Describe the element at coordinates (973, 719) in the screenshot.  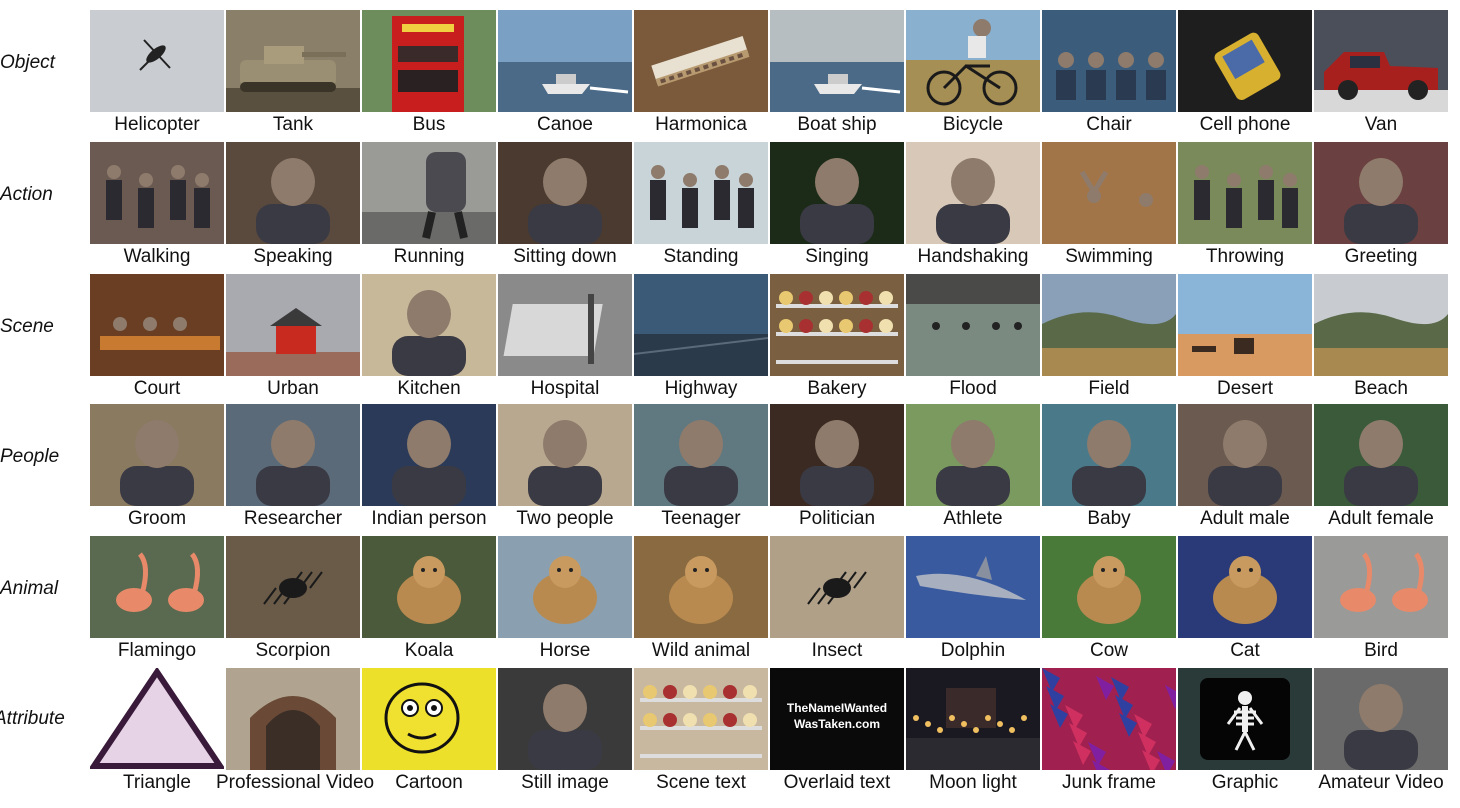
I see `night-icon` at that location.